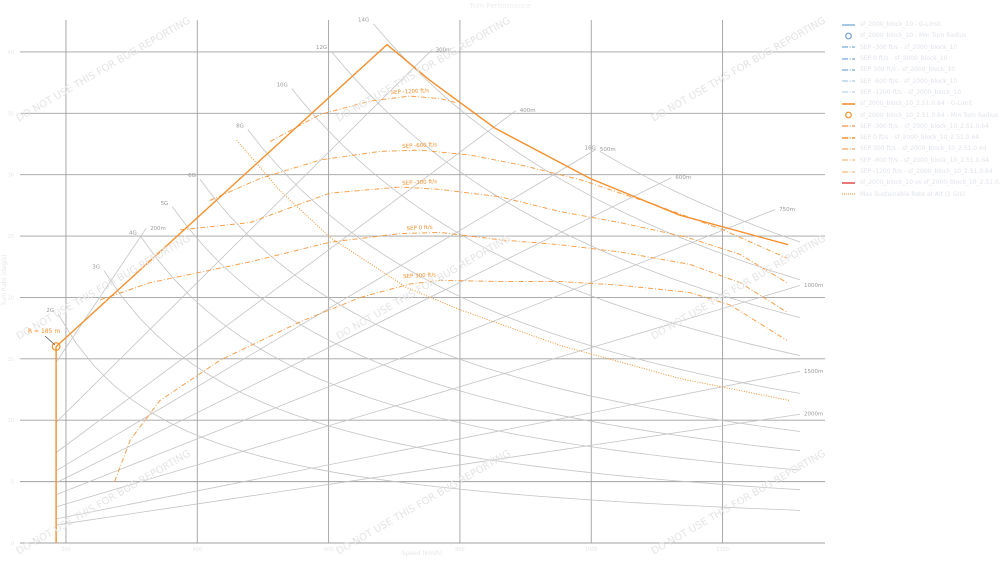 This screenshot has height=562, width=1000. Describe the element at coordinates (11, 53) in the screenshot. I see `y-tick-label: 40` at that location.